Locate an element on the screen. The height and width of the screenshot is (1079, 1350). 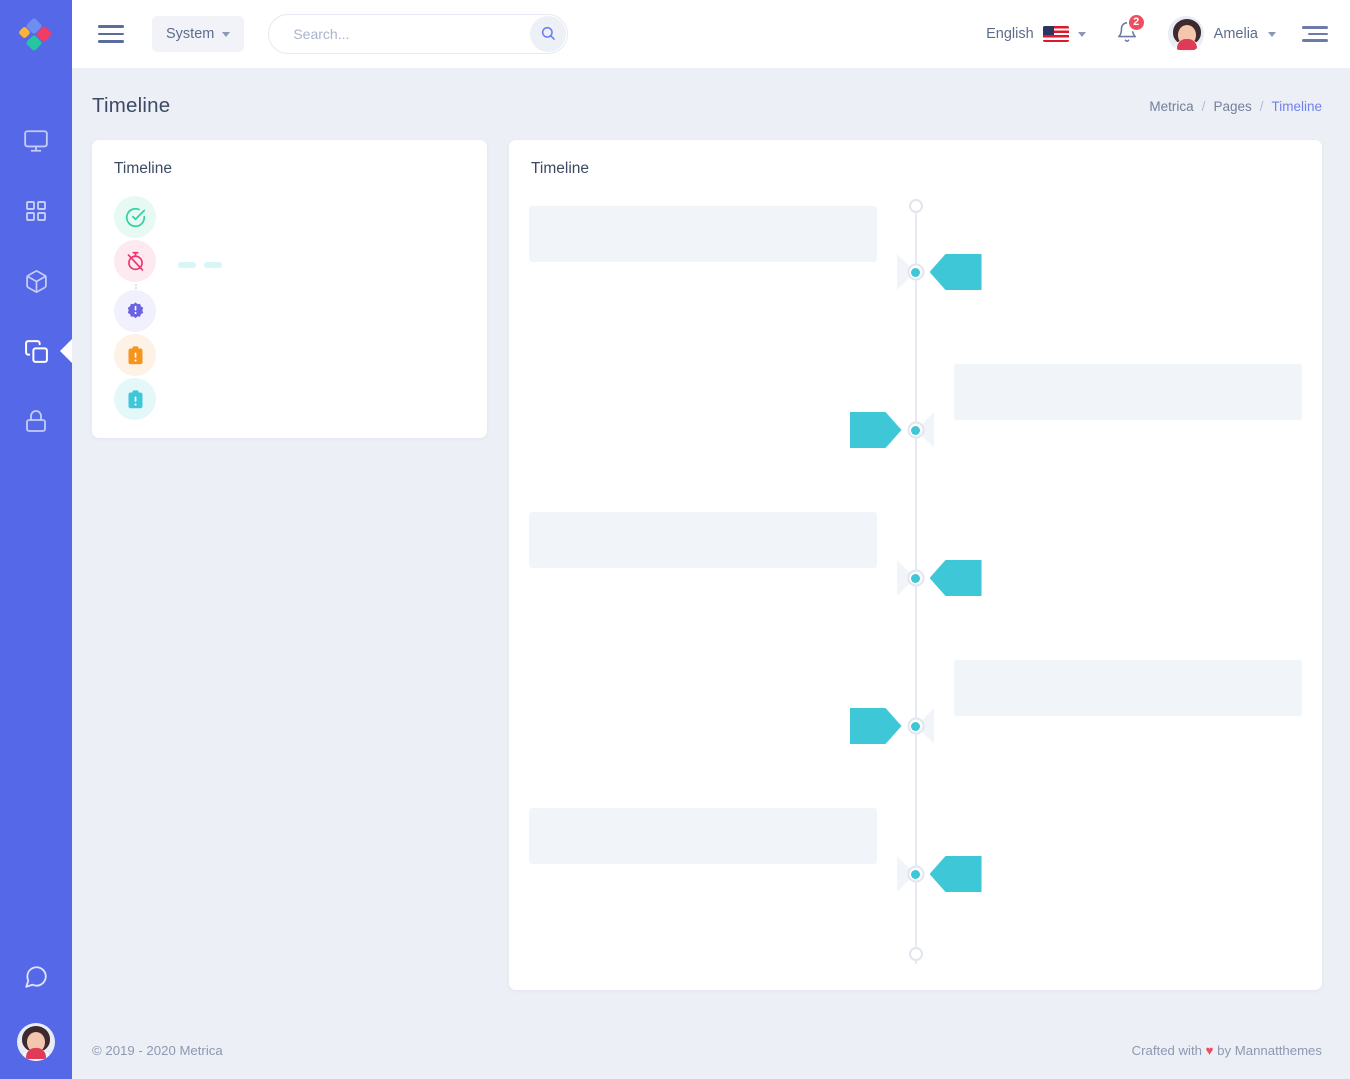
diamond-cluster-logo-icon is located at coordinates (35, 34).